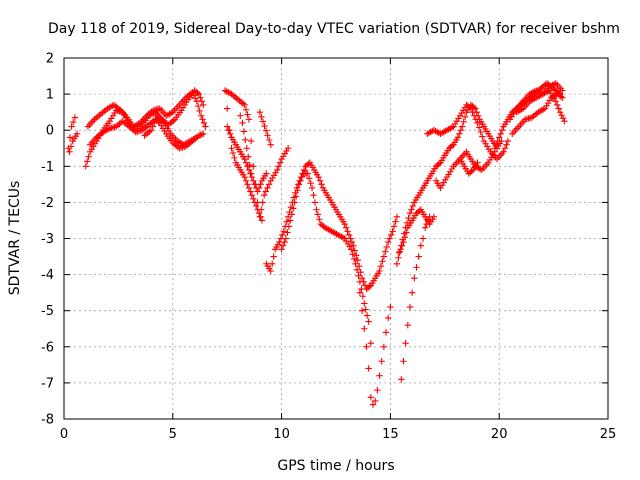 Image resolution: width=640 pixels, height=480 pixels. I want to click on y-tick-label: -6, so click(47, 347).